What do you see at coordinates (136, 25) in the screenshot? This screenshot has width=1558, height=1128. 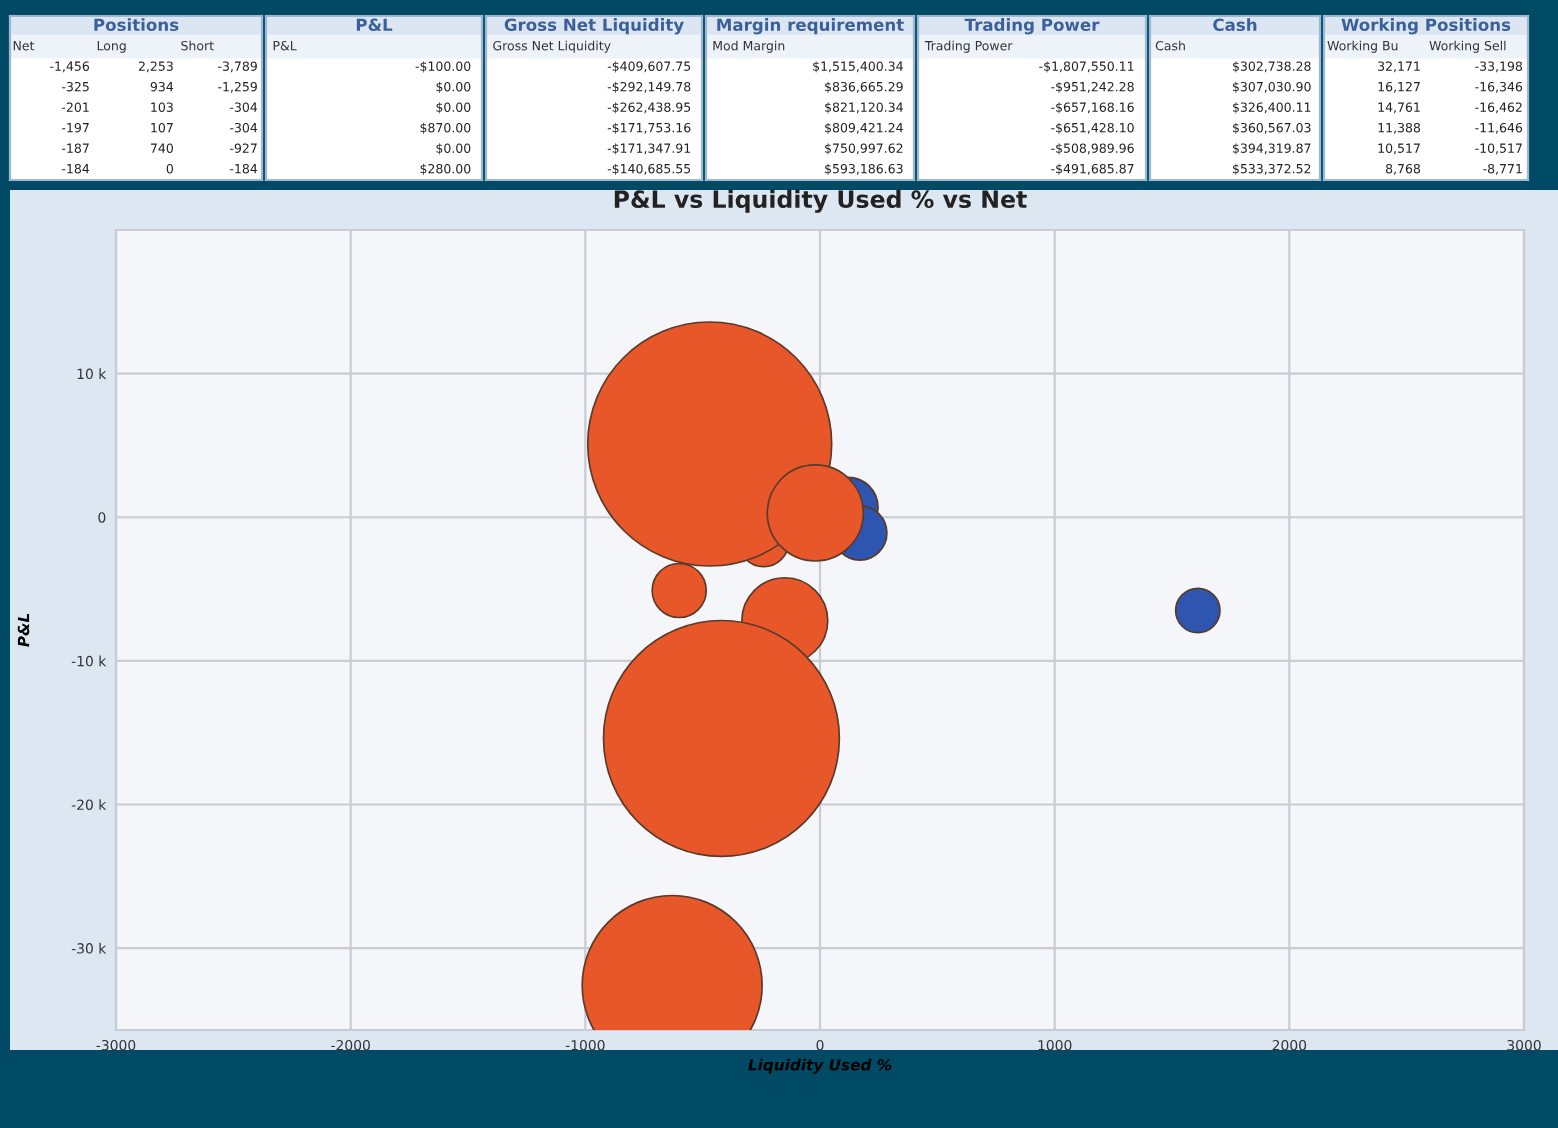 I see `text: Positions` at bounding box center [136, 25].